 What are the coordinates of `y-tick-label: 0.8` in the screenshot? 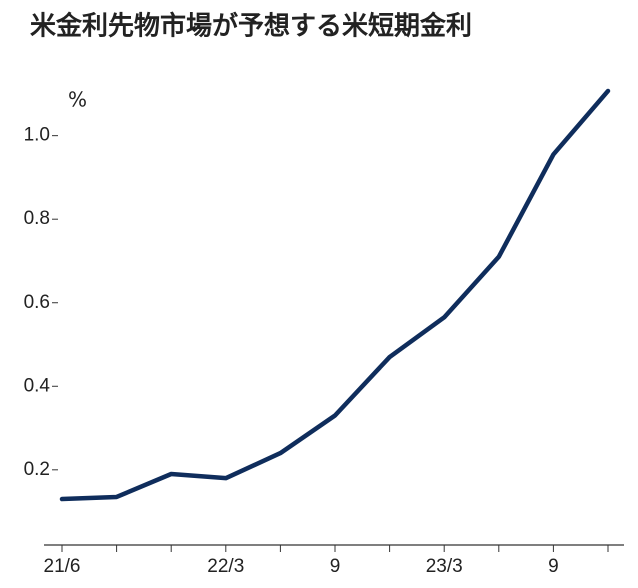 It's located at (37, 218).